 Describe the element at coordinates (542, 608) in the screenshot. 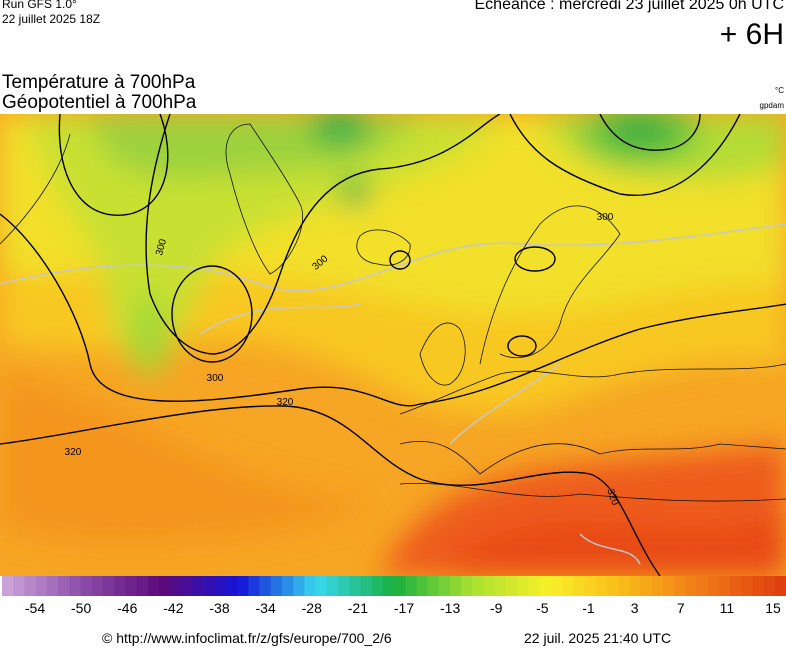

I see `colorbar-label: -5` at that location.